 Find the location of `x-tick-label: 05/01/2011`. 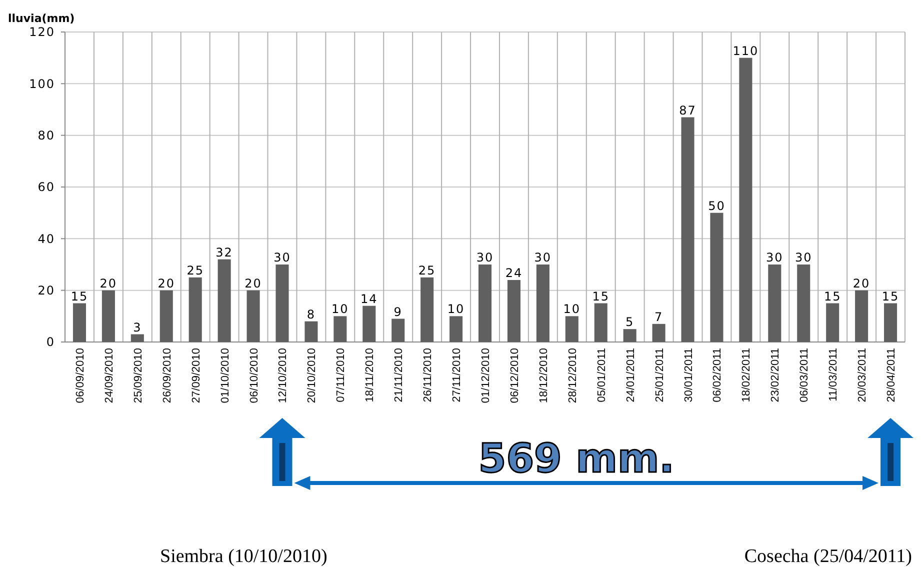

x-tick-label: 05/01/2011 is located at coordinates (602, 375).